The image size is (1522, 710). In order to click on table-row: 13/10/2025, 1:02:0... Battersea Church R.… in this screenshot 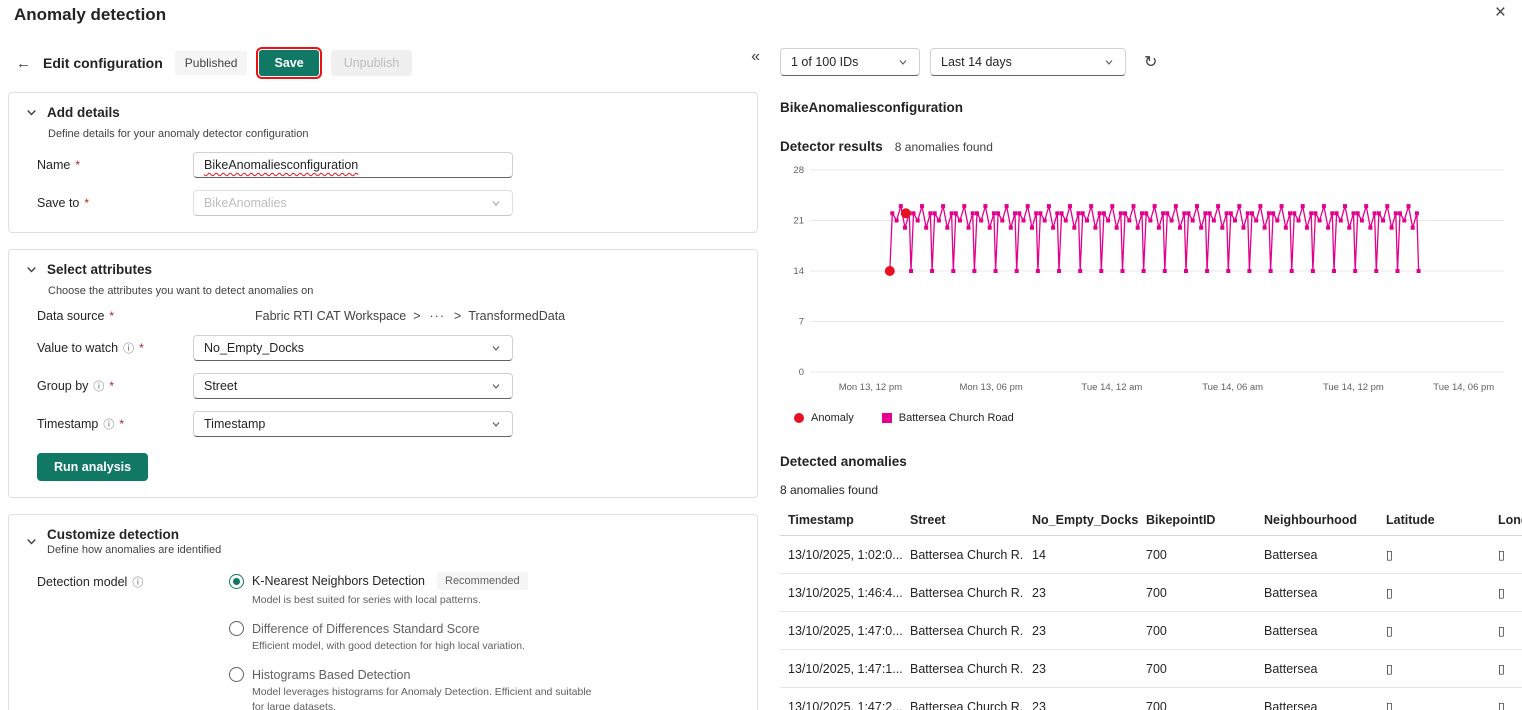, I will do `click(1151, 554)`.